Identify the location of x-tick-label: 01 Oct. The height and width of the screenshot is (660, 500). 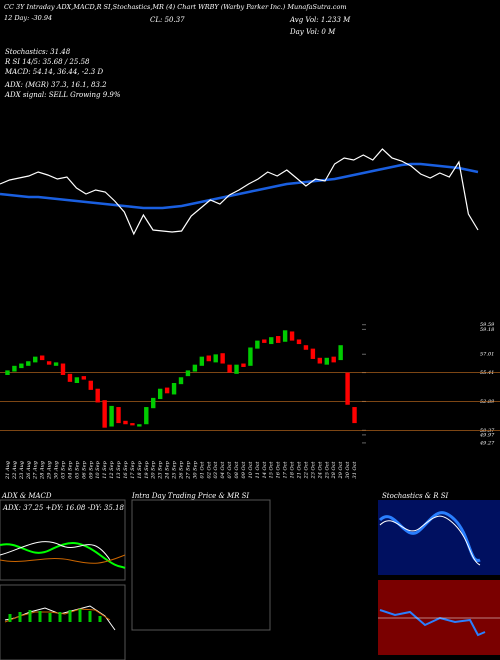
(202, 470).